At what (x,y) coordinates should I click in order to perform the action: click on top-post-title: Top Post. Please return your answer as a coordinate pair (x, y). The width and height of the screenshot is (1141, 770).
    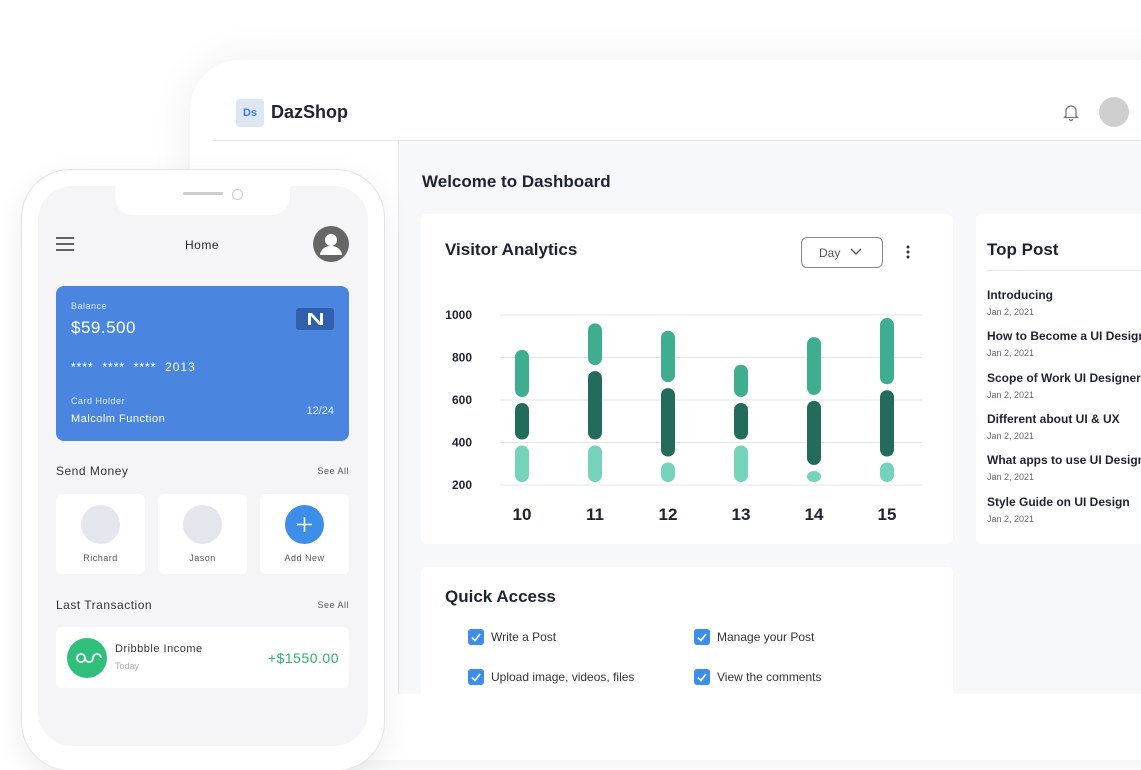
    Looking at the image, I should click on (1023, 249).